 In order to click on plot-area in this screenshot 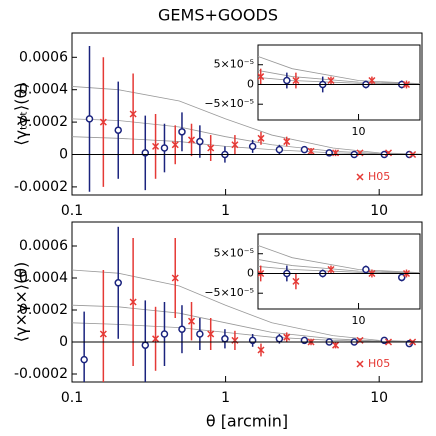, I will do `click(233, 59)`.